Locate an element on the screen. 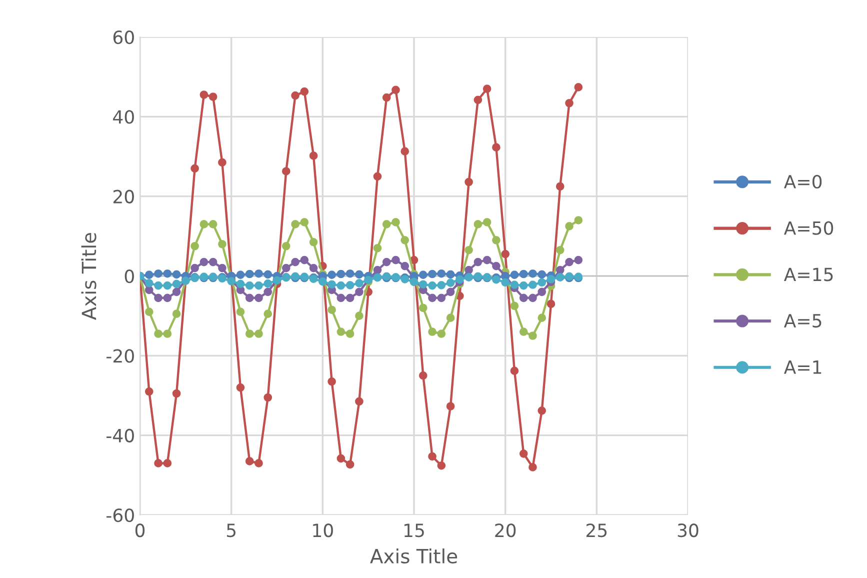 The width and height of the screenshot is (867, 578). legend-label: A=1 is located at coordinates (803, 367).